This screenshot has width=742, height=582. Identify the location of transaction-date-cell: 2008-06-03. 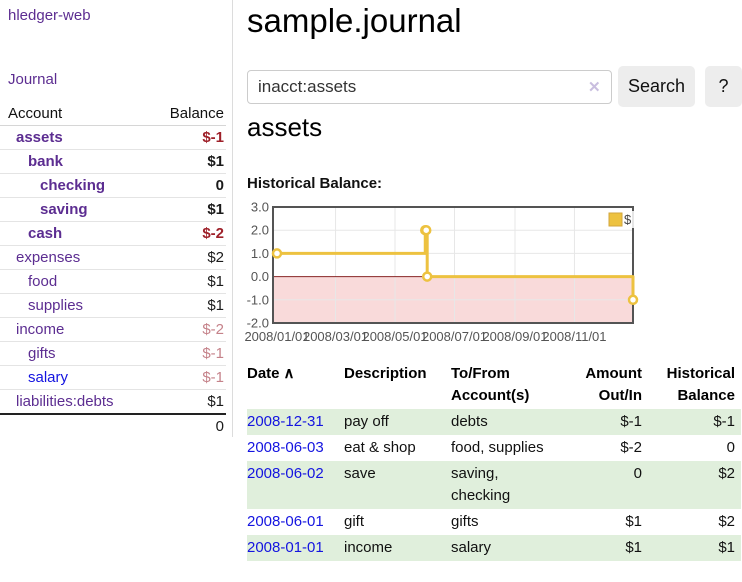
(295, 448).